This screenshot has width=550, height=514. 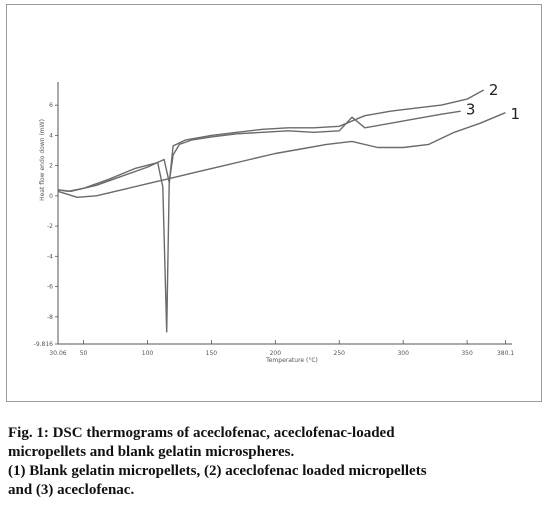 What do you see at coordinates (50, 317) in the screenshot?
I see `y-tick-label: -8` at bounding box center [50, 317].